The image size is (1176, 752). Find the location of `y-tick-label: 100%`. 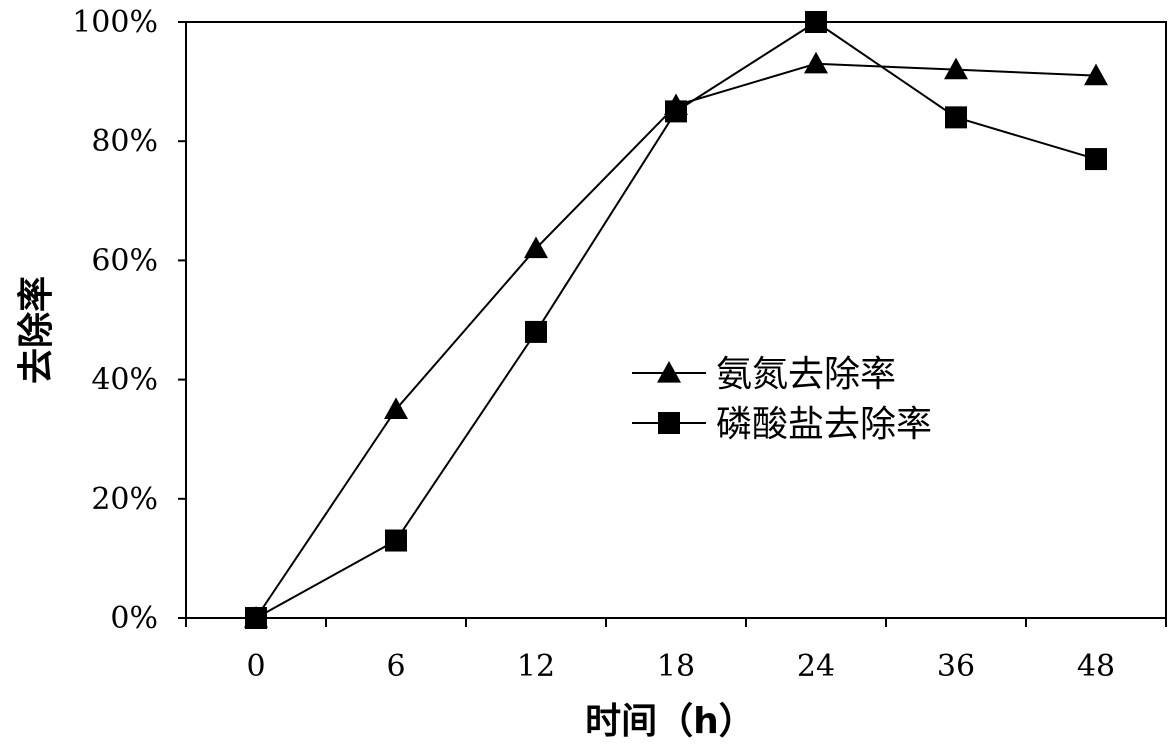

y-tick-label: 100% is located at coordinates (115, 22).